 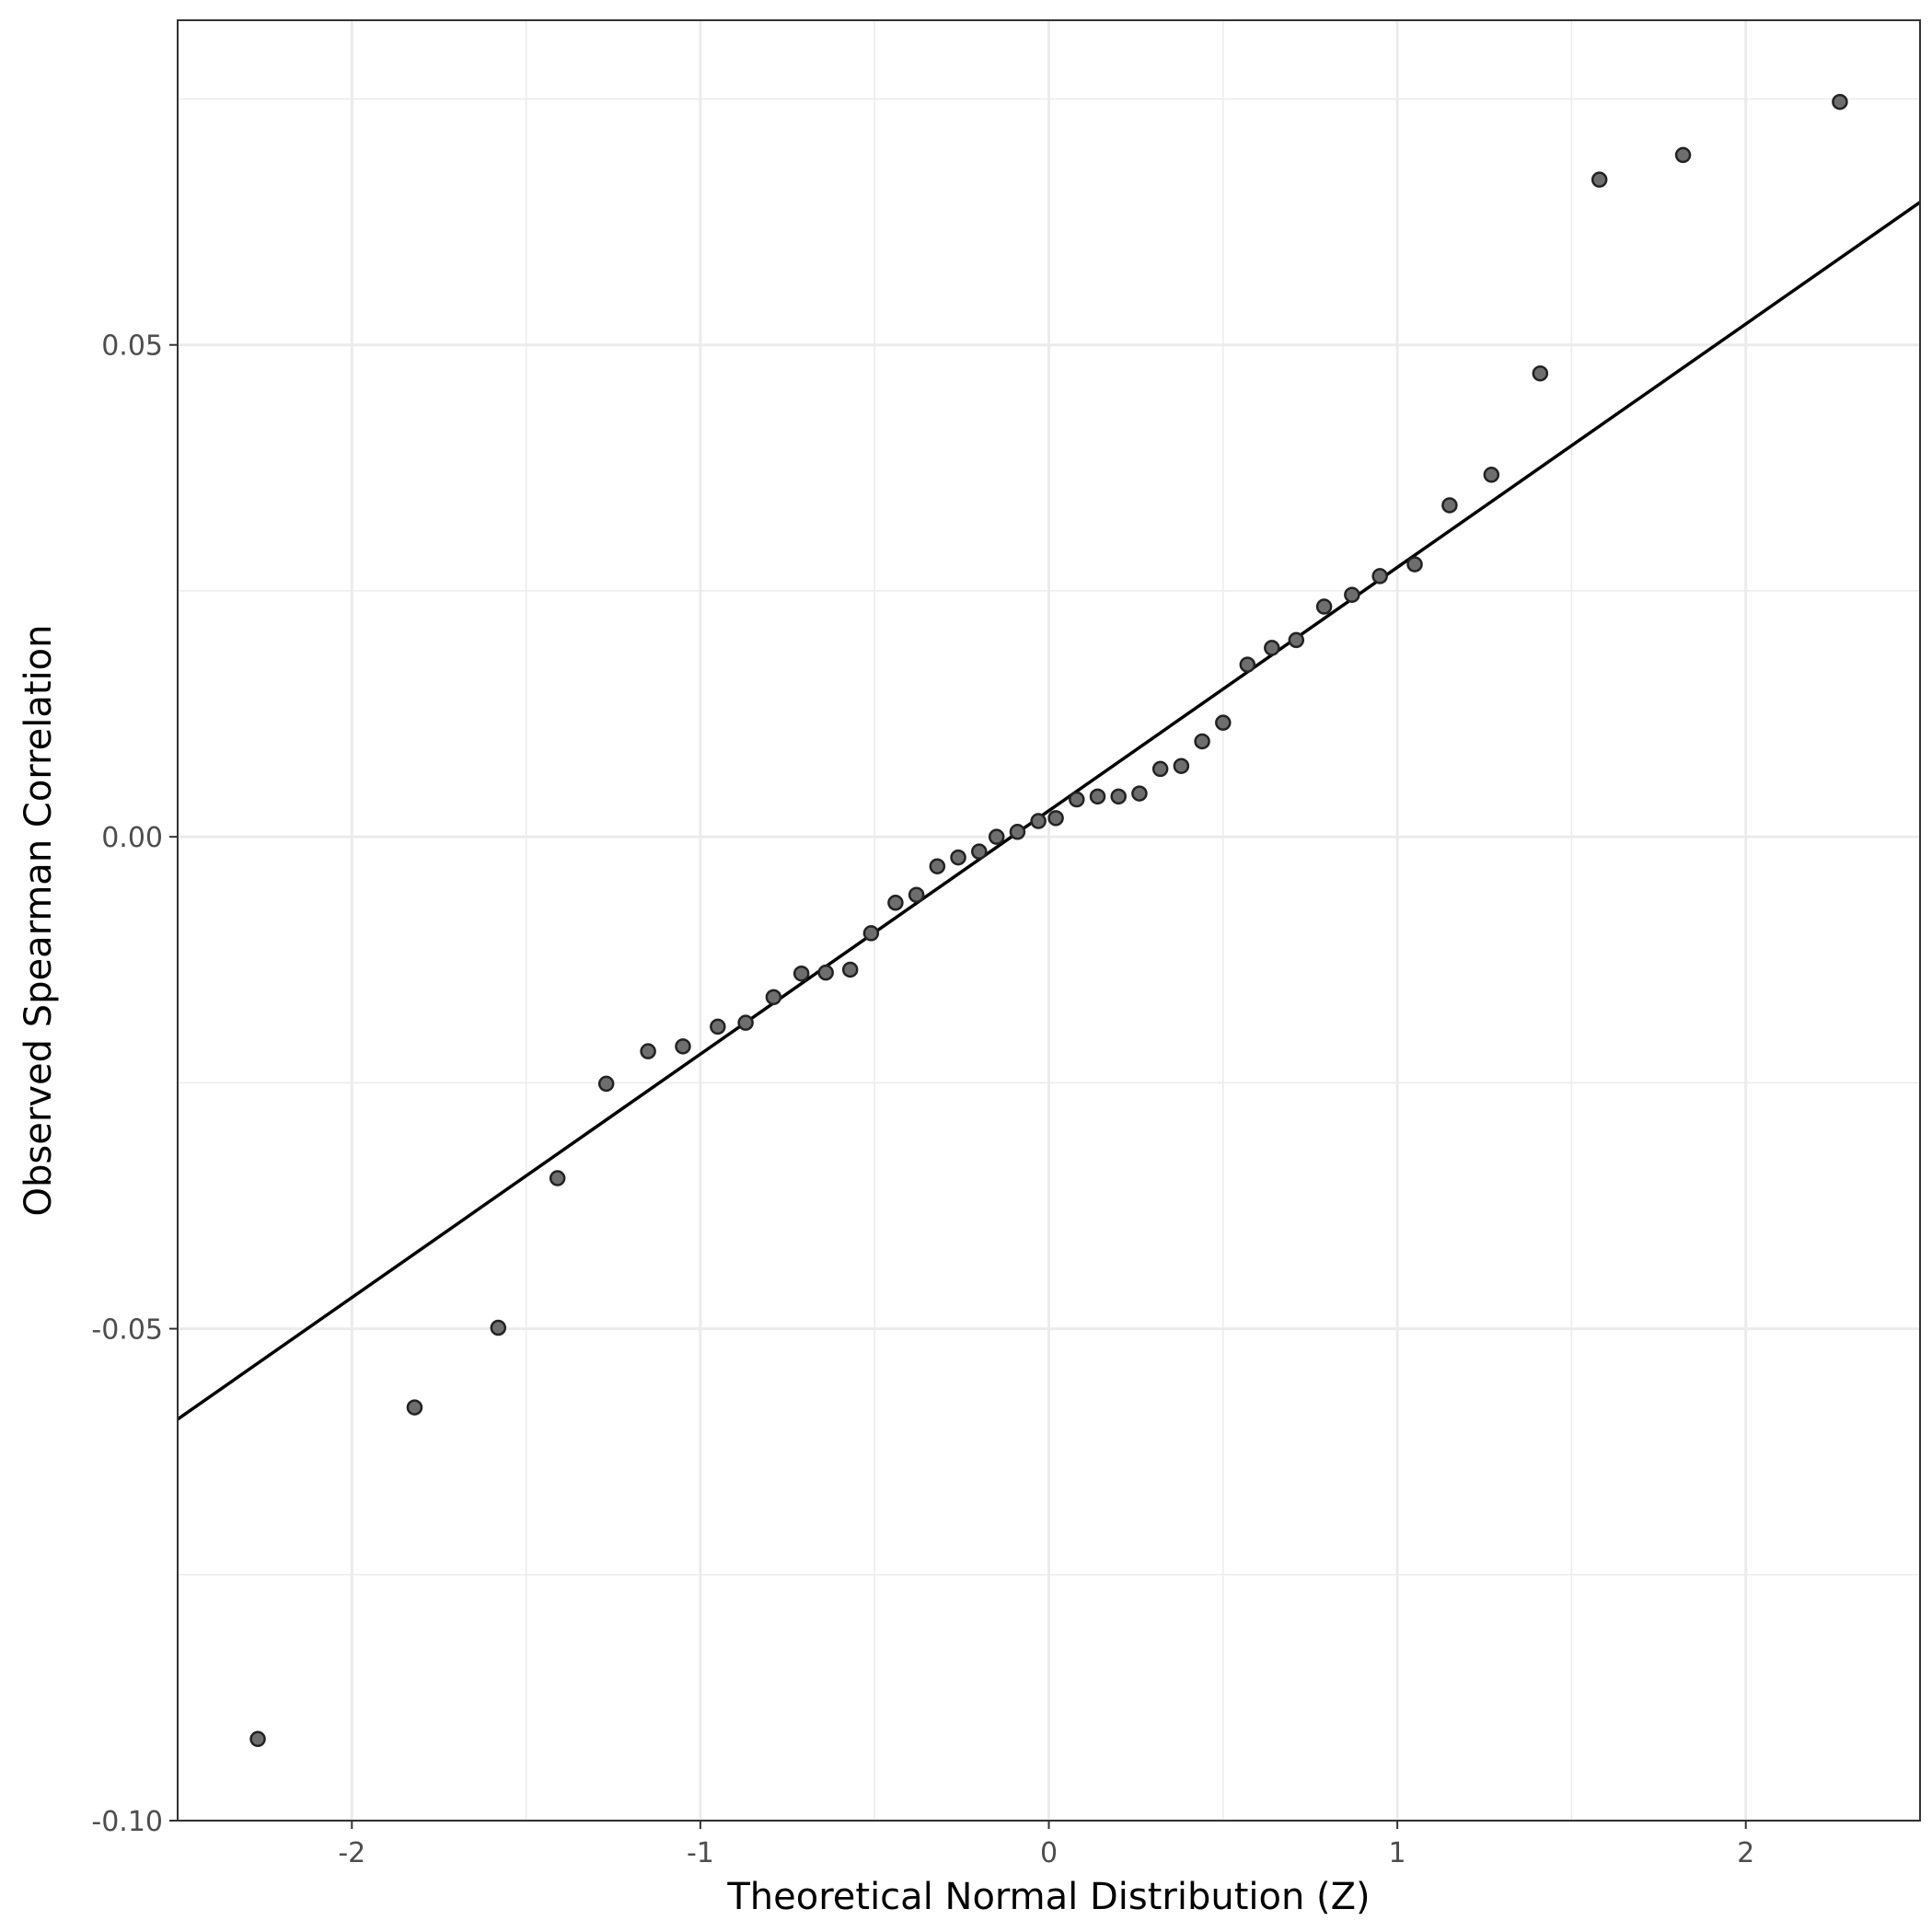 What do you see at coordinates (1049, 1853) in the screenshot?
I see `x-tick-label: 0` at bounding box center [1049, 1853].